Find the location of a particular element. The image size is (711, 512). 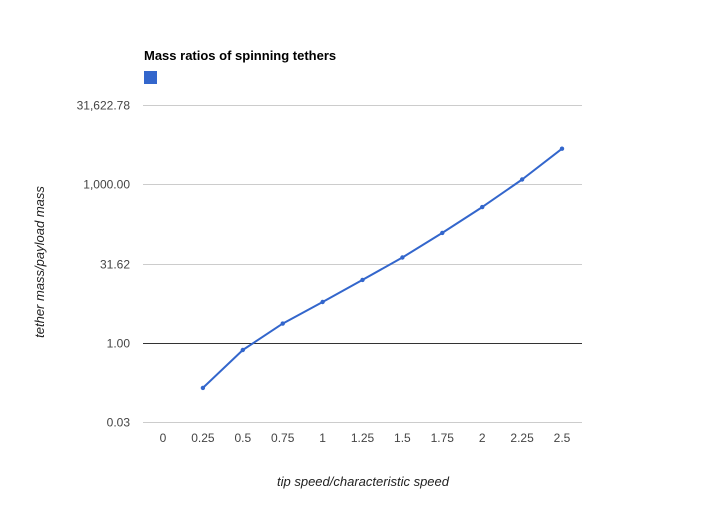

x-tick-label: 1.75 is located at coordinates (443, 438).